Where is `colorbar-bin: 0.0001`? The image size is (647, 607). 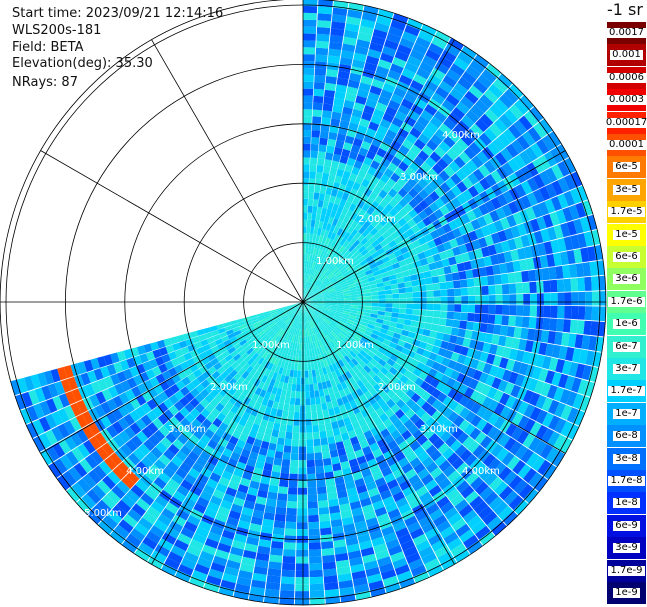 colorbar-bin: 0.0001 is located at coordinates (626, 145).